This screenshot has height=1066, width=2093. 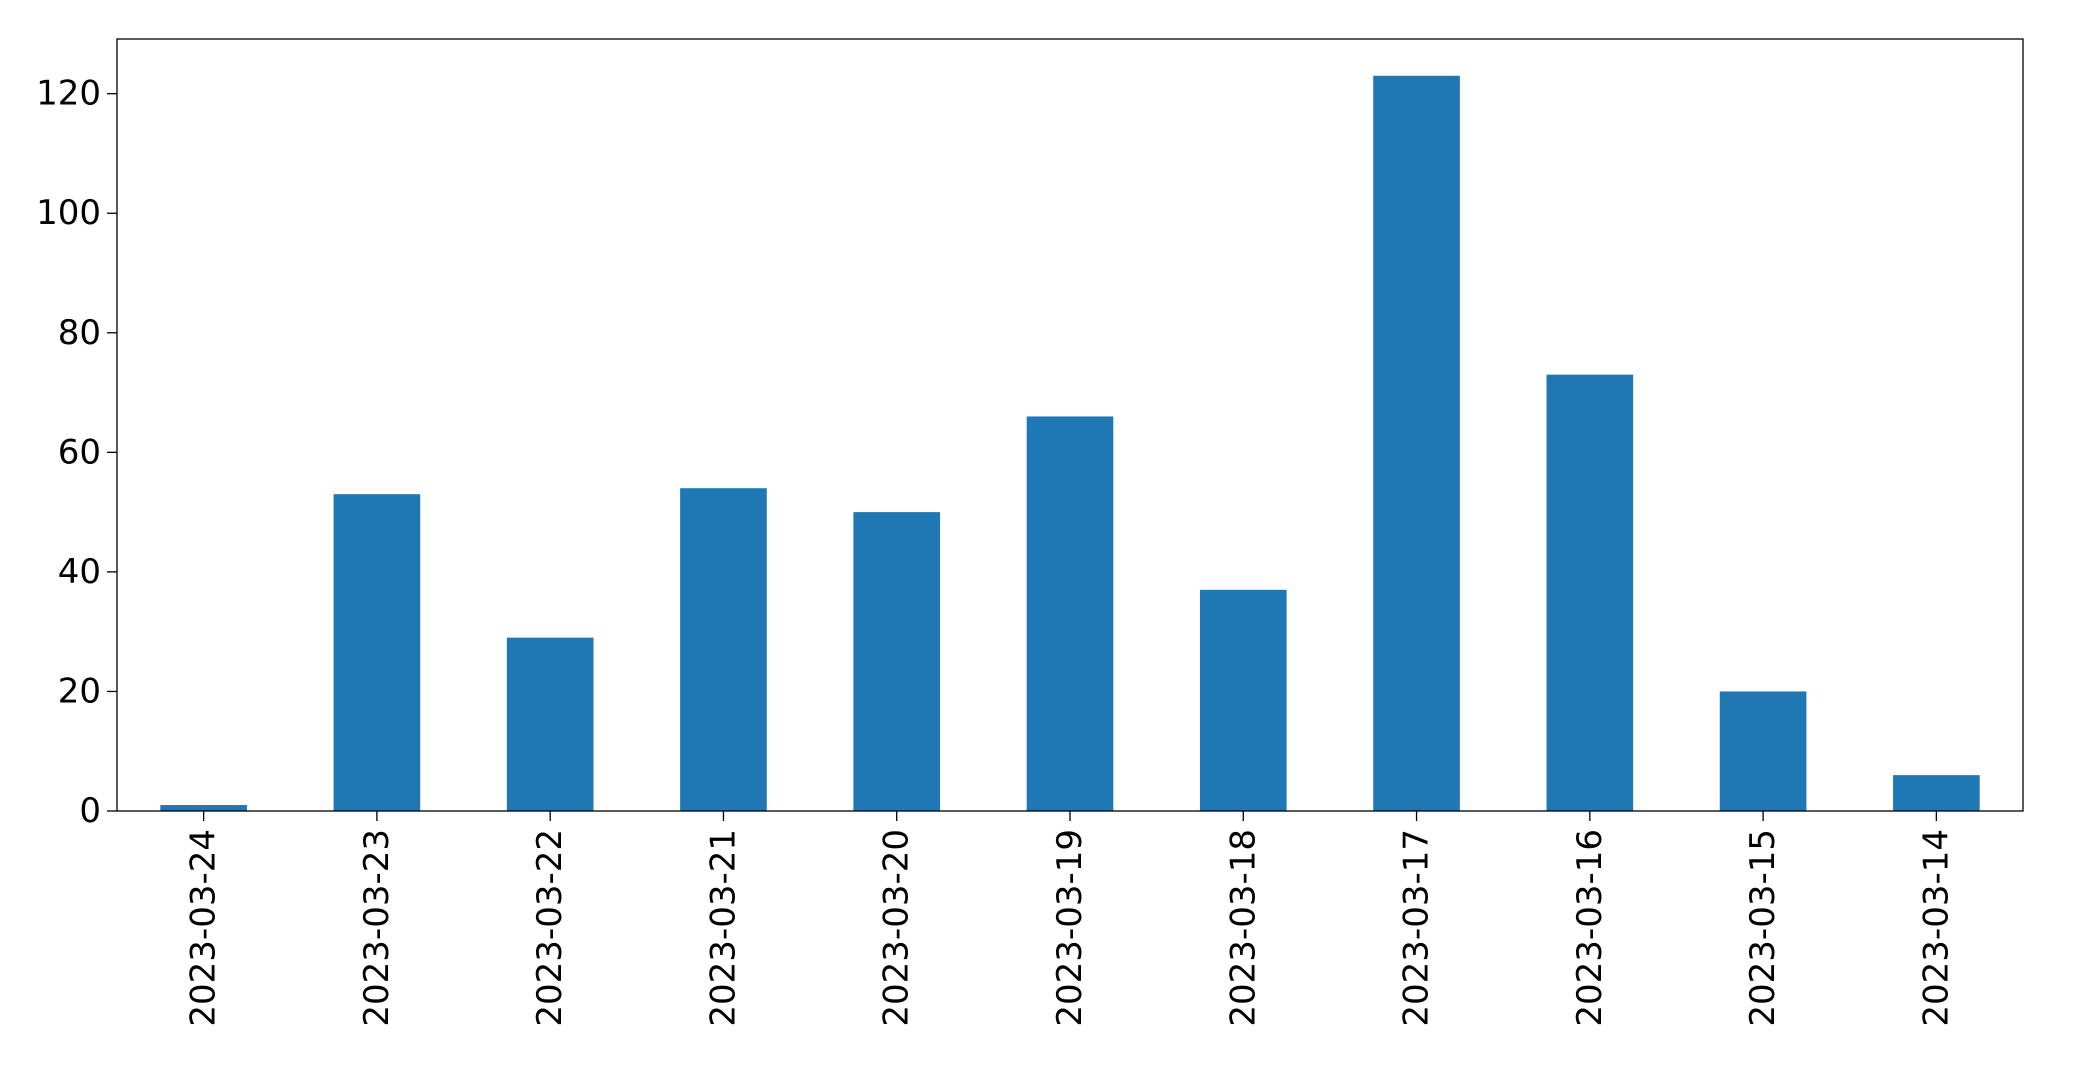 What do you see at coordinates (897, 928) in the screenshot?
I see `x-tick-label: 2023-03-20` at bounding box center [897, 928].